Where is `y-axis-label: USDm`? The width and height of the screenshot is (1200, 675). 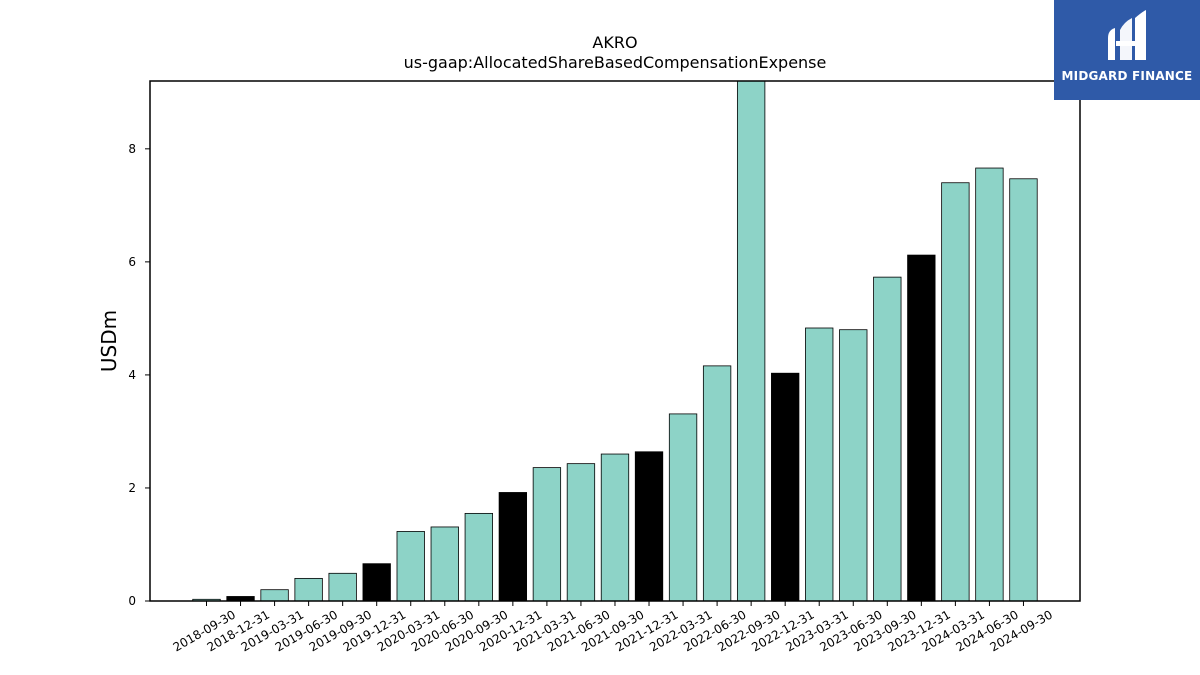 y-axis-label: USDm is located at coordinates (109, 341).